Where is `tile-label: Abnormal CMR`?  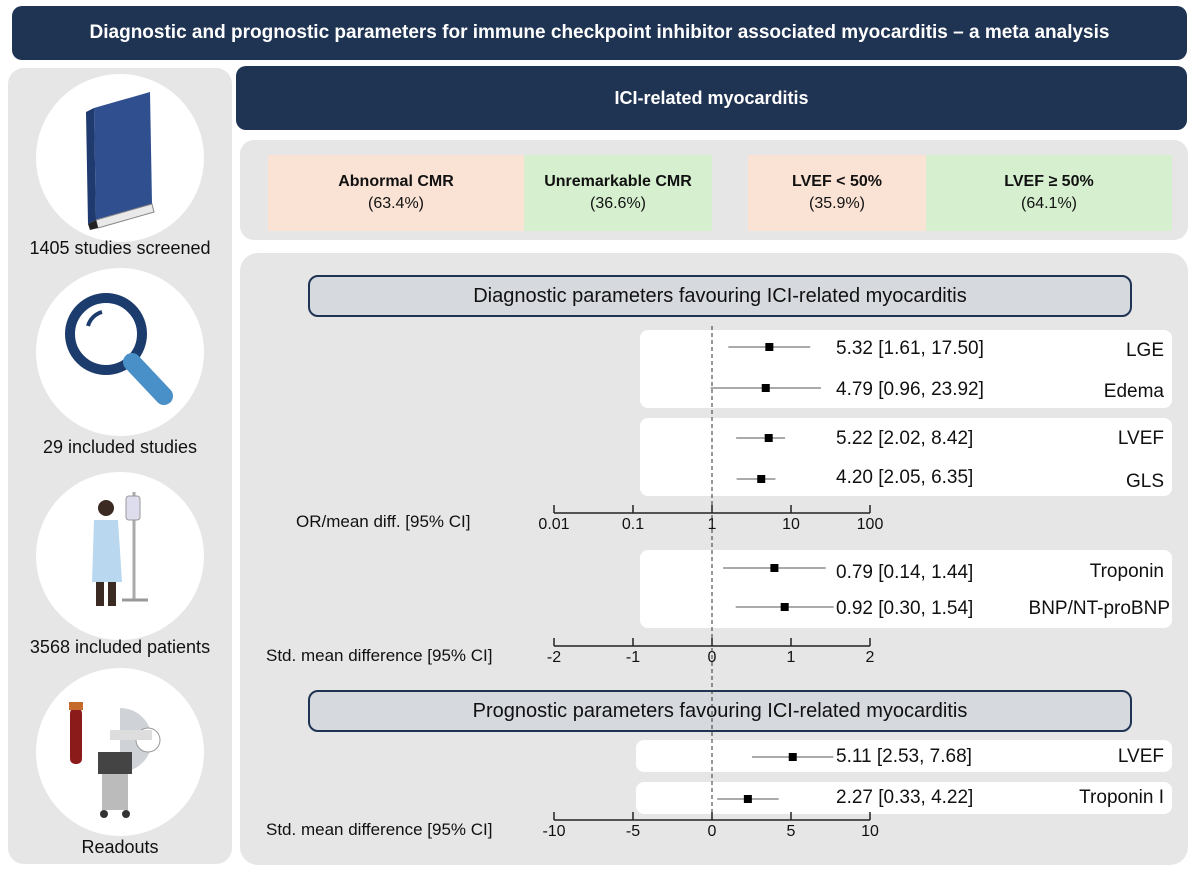
tile-label: Abnormal CMR is located at coordinates (396, 181).